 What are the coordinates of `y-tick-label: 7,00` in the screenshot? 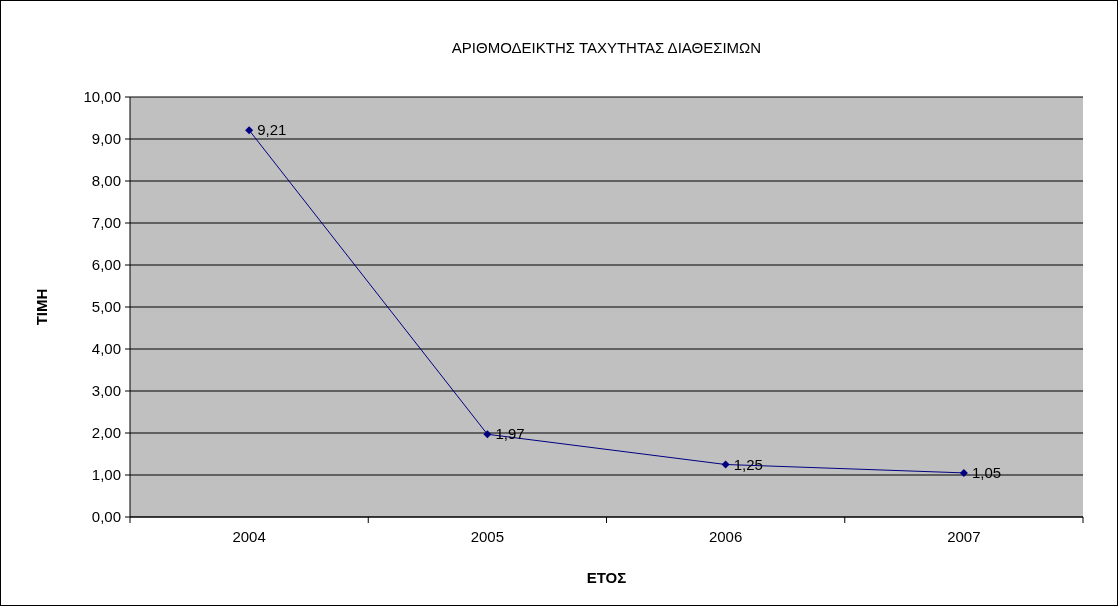 It's located at (106, 222).